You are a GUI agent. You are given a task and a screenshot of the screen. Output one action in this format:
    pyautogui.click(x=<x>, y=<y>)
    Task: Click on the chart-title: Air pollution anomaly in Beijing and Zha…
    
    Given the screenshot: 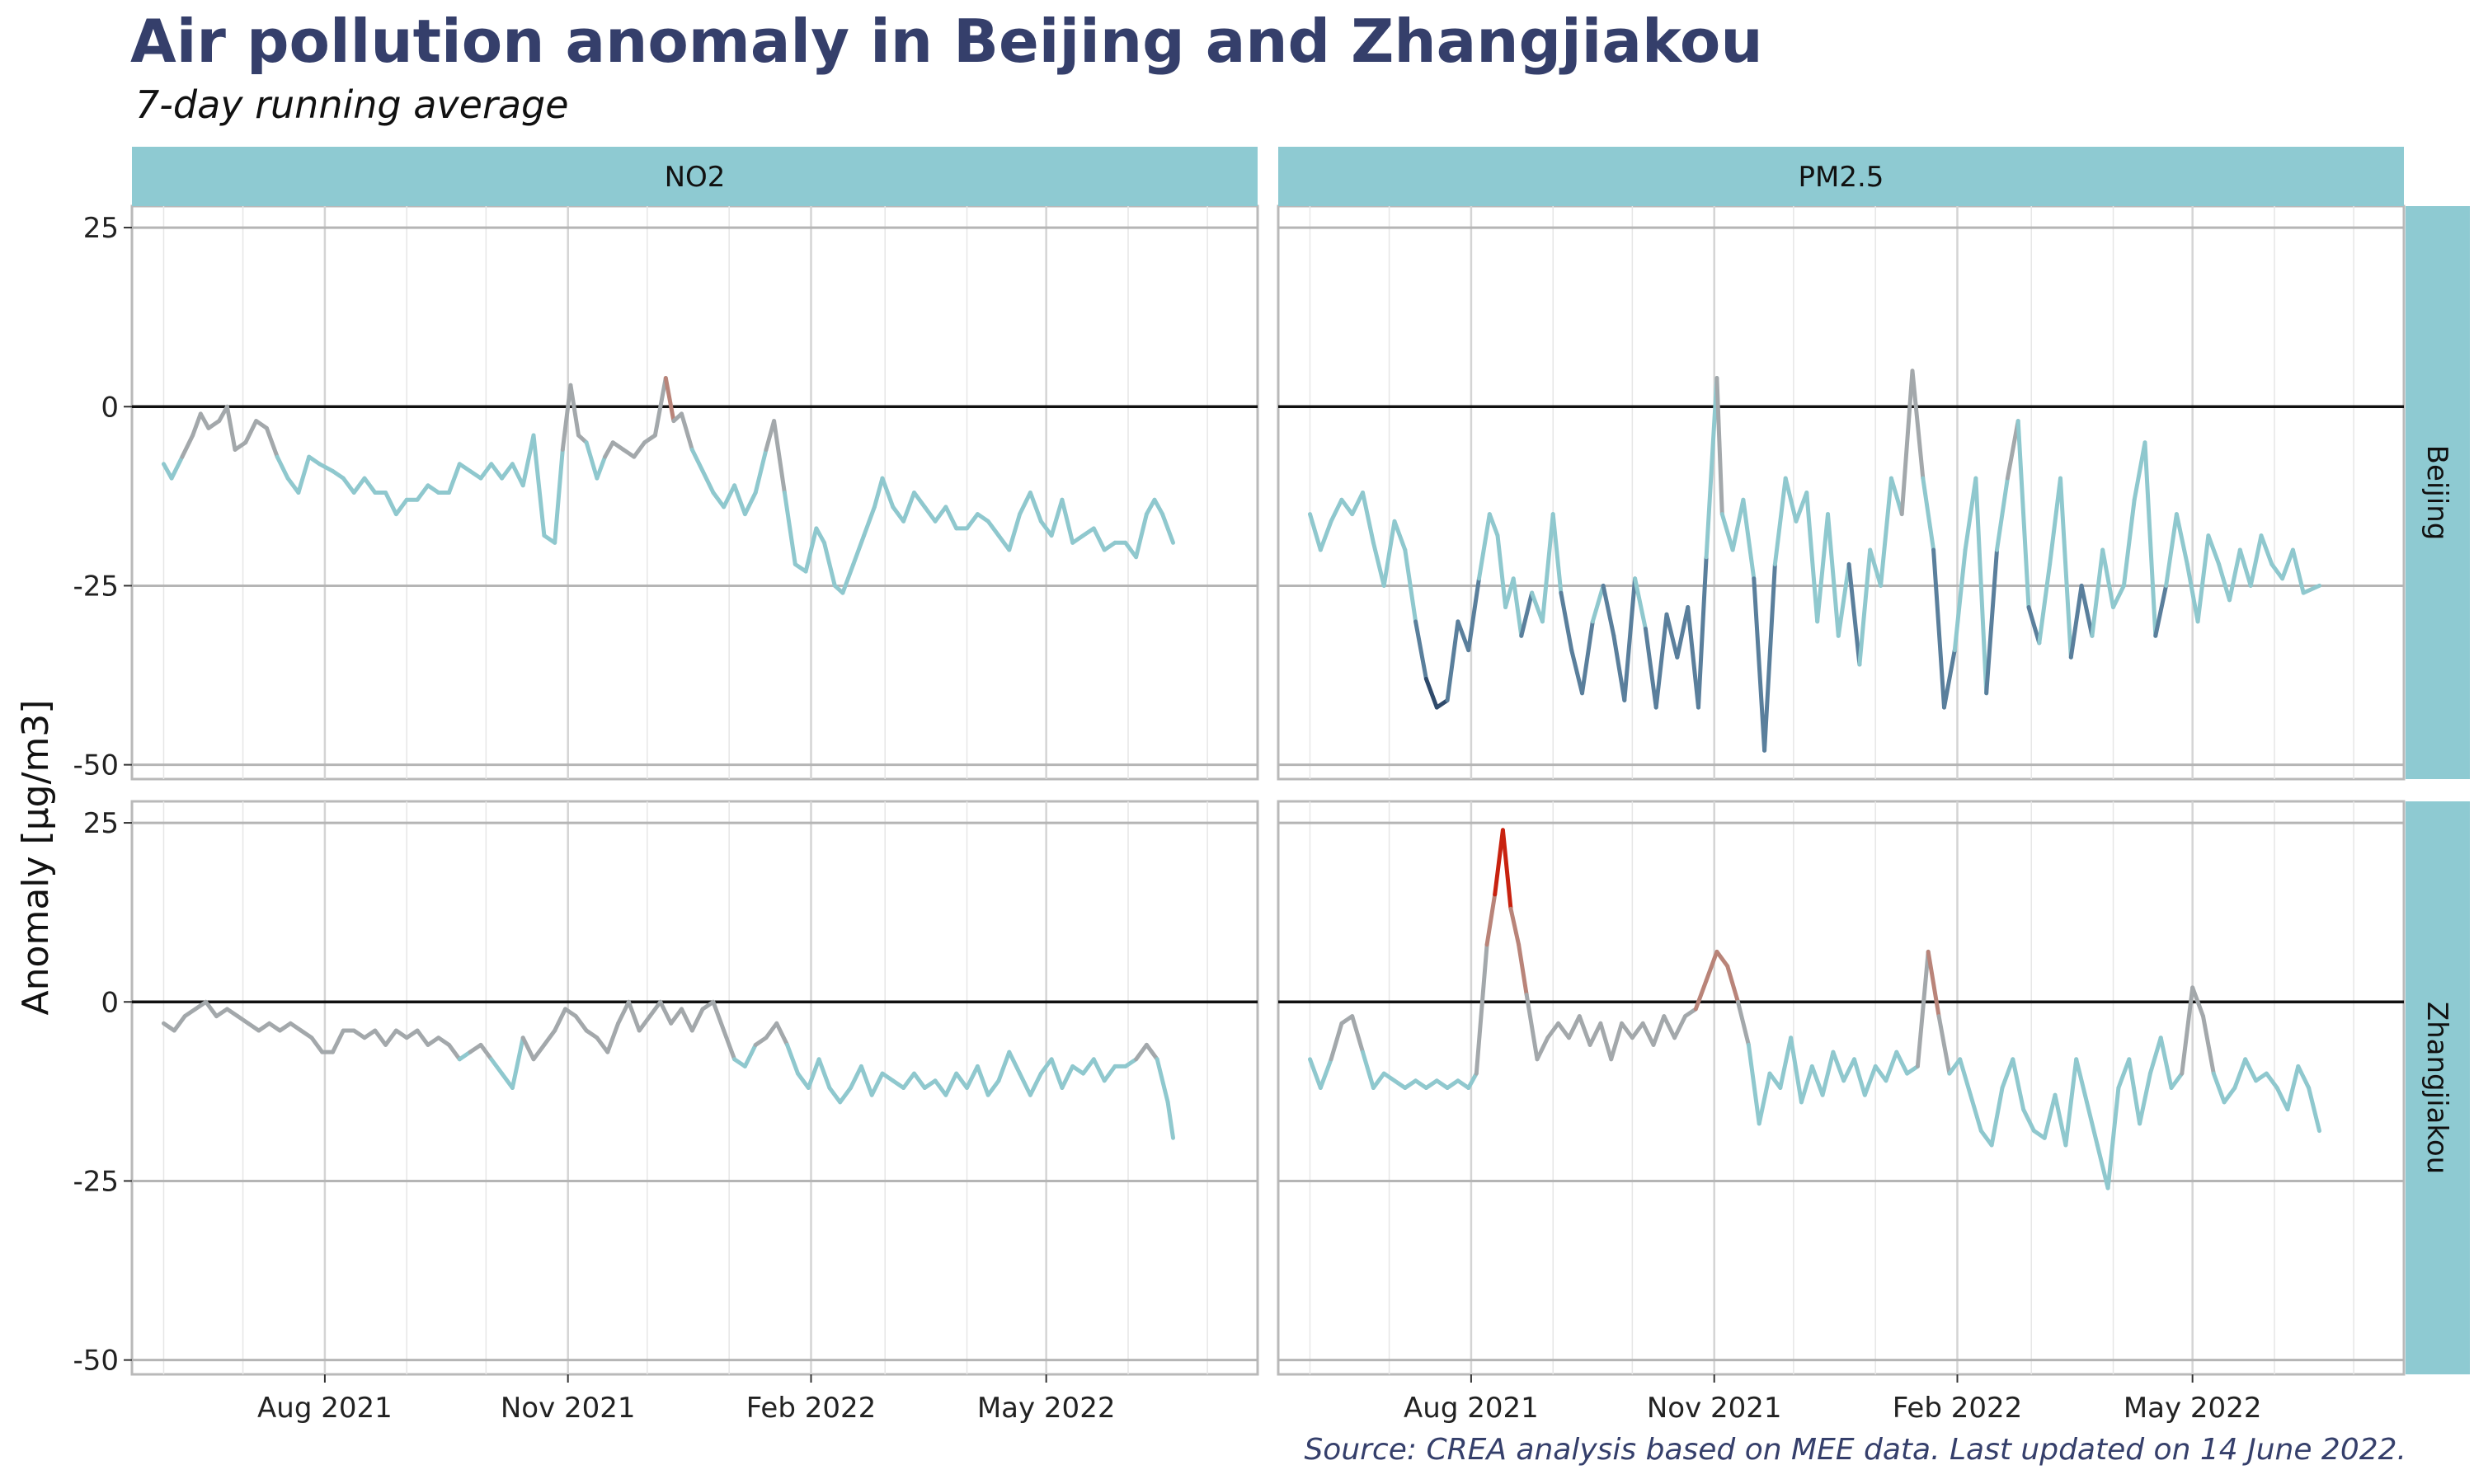 What is the action you would take?
    pyautogui.click(x=946, y=41)
    